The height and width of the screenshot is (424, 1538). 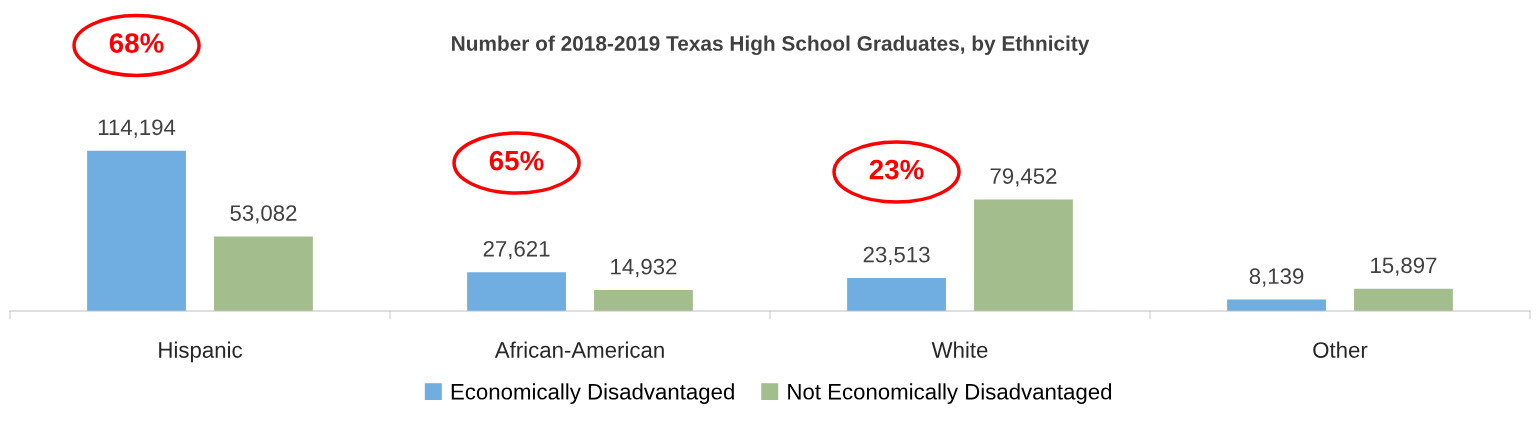 What do you see at coordinates (592, 393) in the screenshot?
I see `legend-label: Economically Disadvantaged` at bounding box center [592, 393].